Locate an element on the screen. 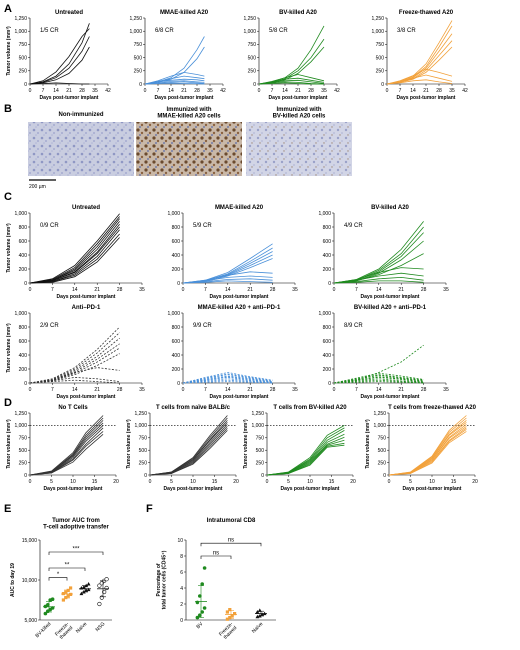  chart-a3-xtick-label: 42 is located at coordinates (337, 91).